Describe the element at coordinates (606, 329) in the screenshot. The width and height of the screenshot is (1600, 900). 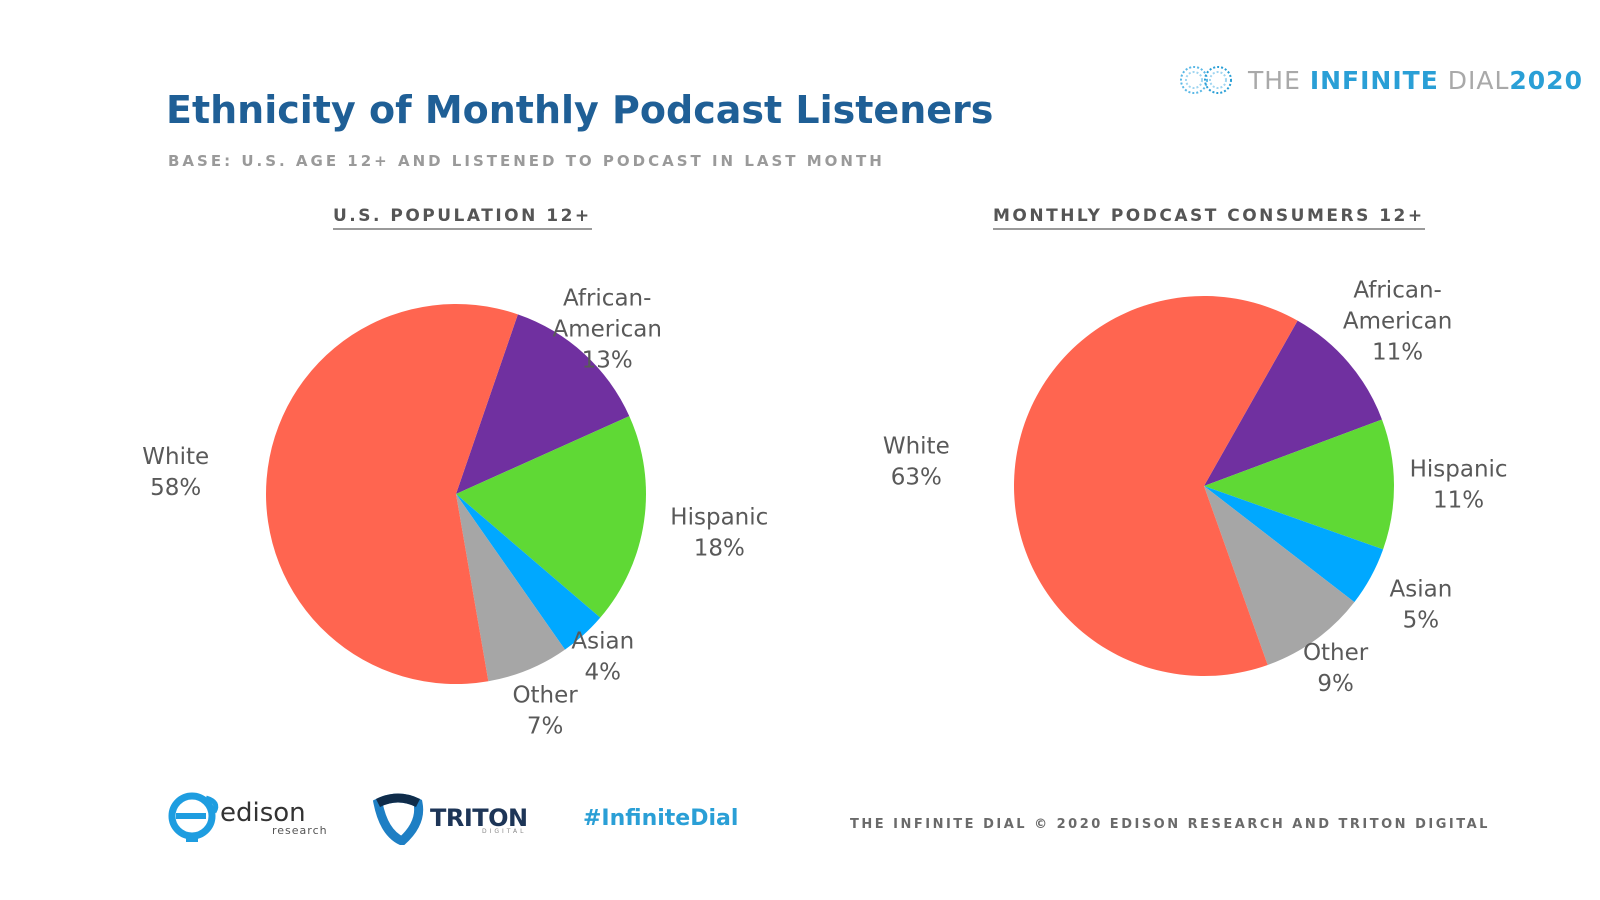
I see `data-label-african-american: African-American 13%` at that location.